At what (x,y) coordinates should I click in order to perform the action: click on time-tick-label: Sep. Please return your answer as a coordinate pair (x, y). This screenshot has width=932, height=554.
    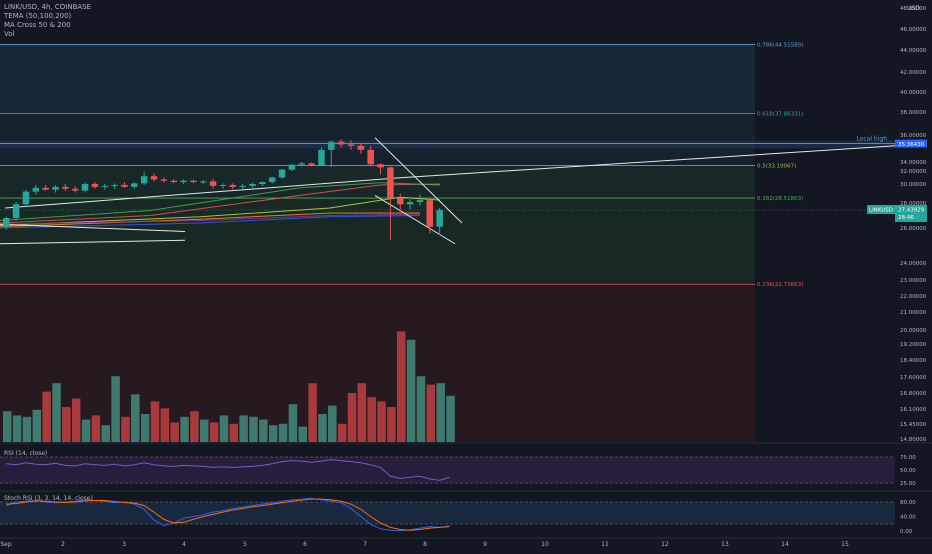
    Looking at the image, I should click on (6, 544).